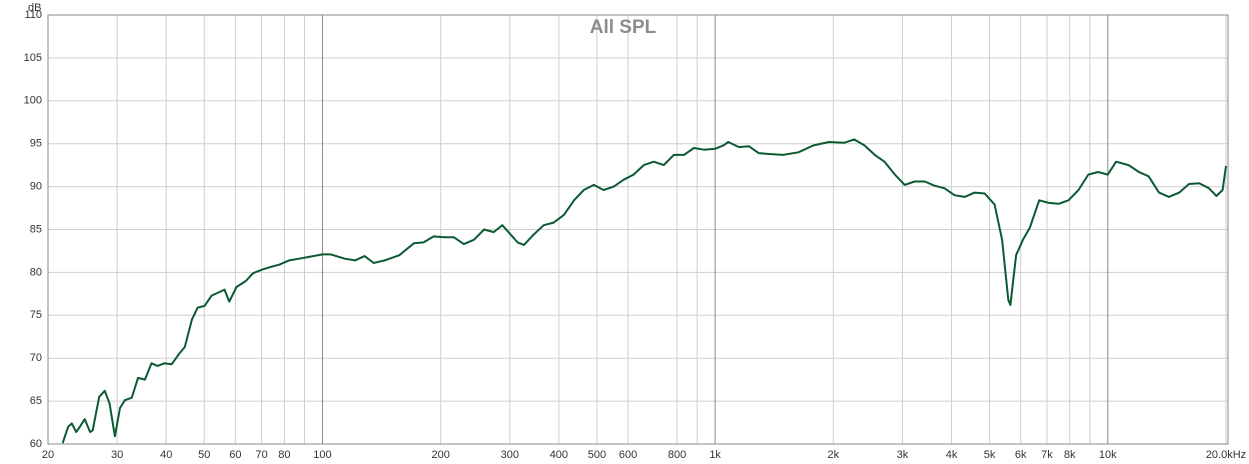 This screenshot has height=464, width=1249. Describe the element at coordinates (1047, 455) in the screenshot. I see `x-tick-label: 7k` at that location.